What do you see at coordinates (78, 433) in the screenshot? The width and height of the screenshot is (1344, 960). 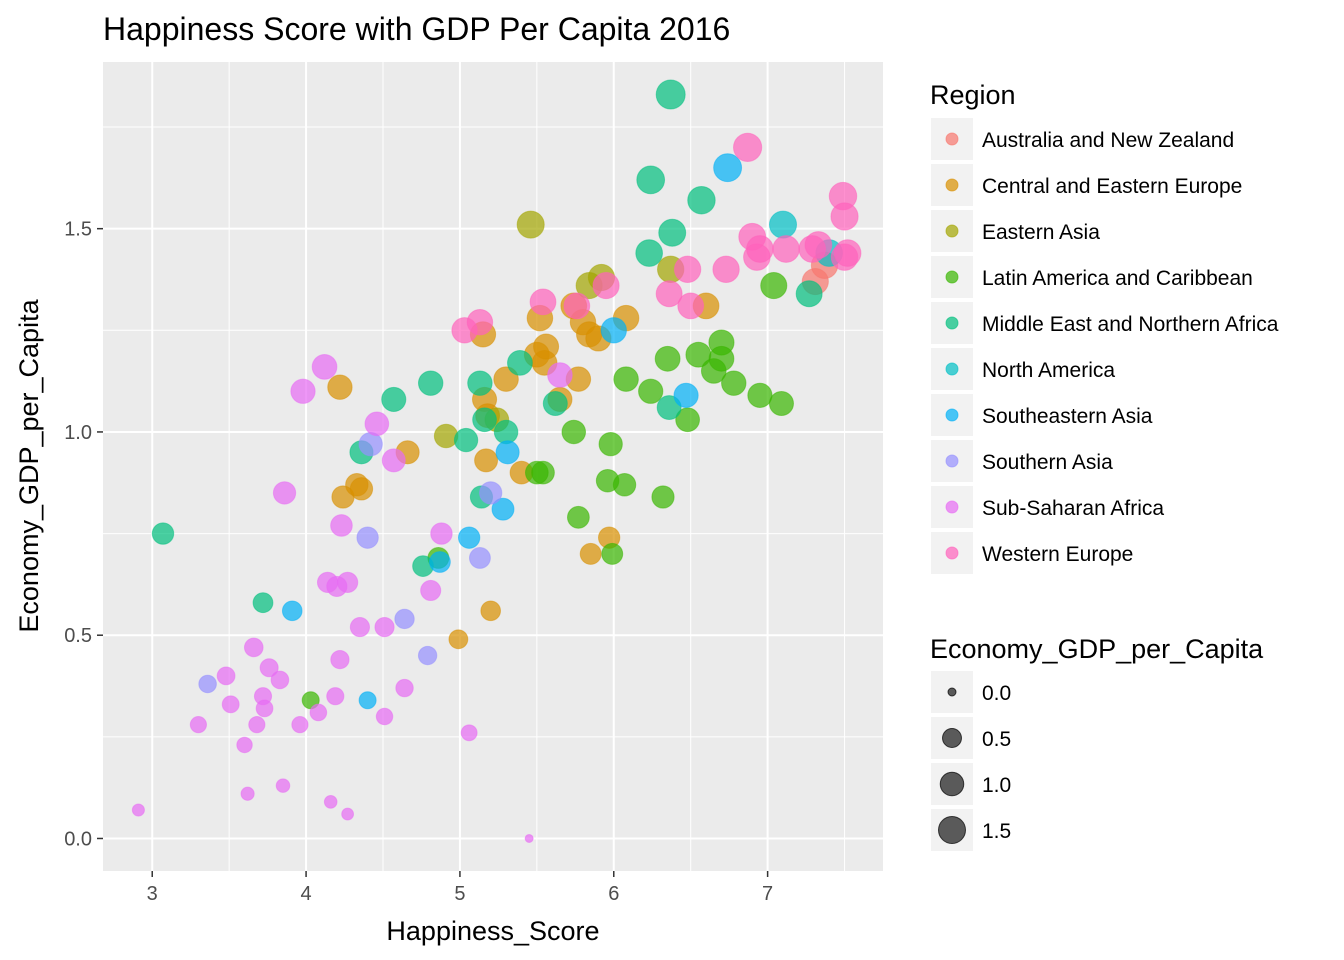 I see `y-tick-label: 1.0` at bounding box center [78, 433].